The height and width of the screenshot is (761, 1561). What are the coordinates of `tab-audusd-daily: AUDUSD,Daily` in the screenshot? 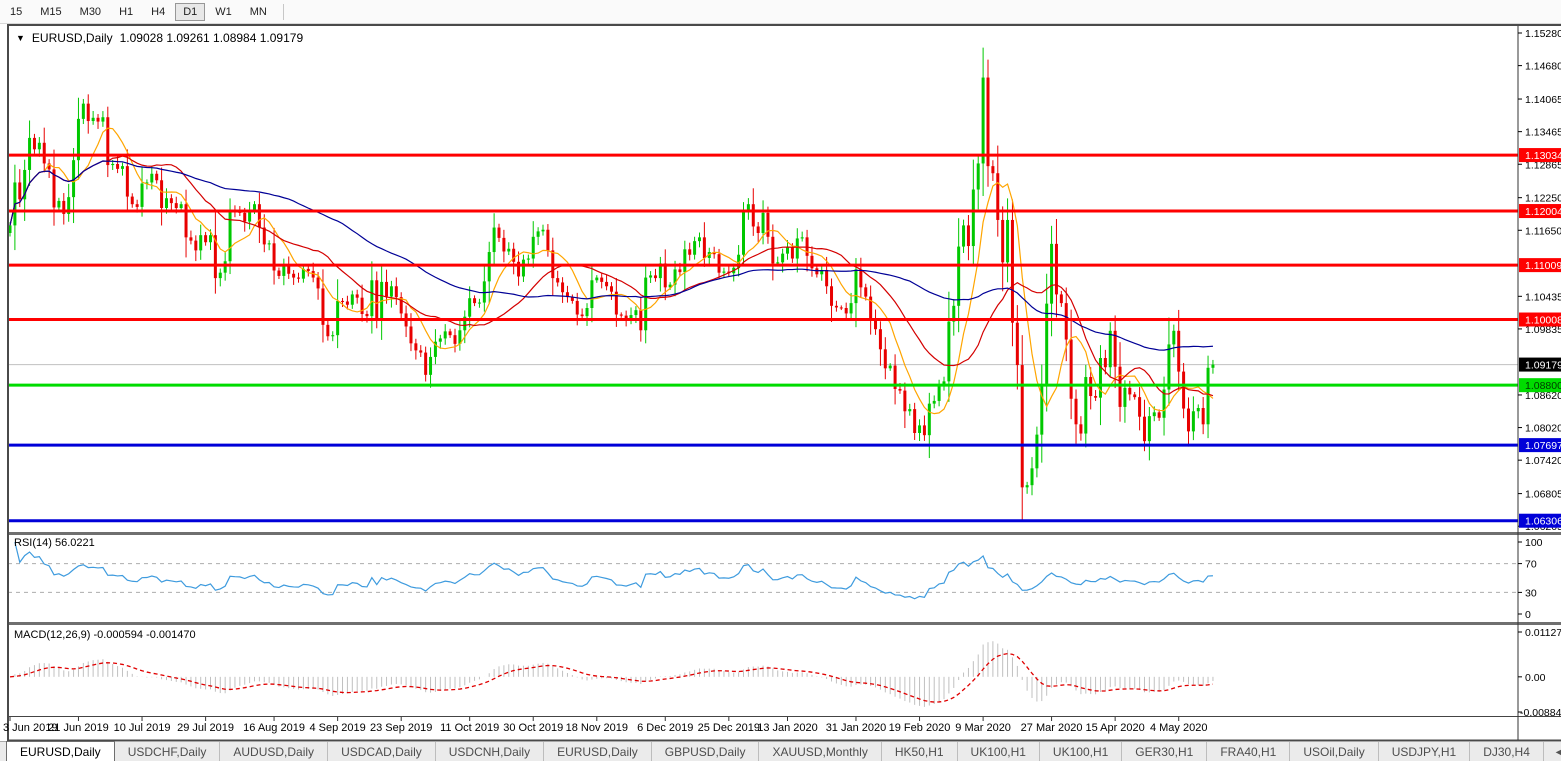 It's located at (274, 751).